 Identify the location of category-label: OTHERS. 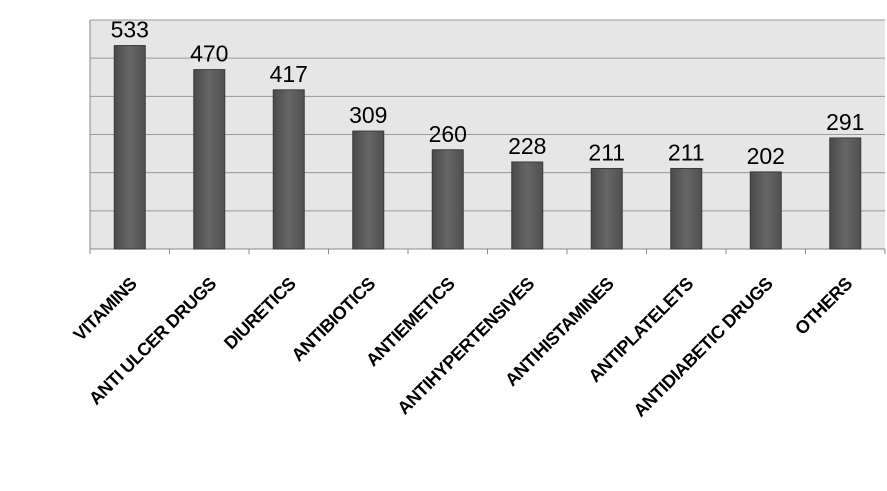
(823, 305).